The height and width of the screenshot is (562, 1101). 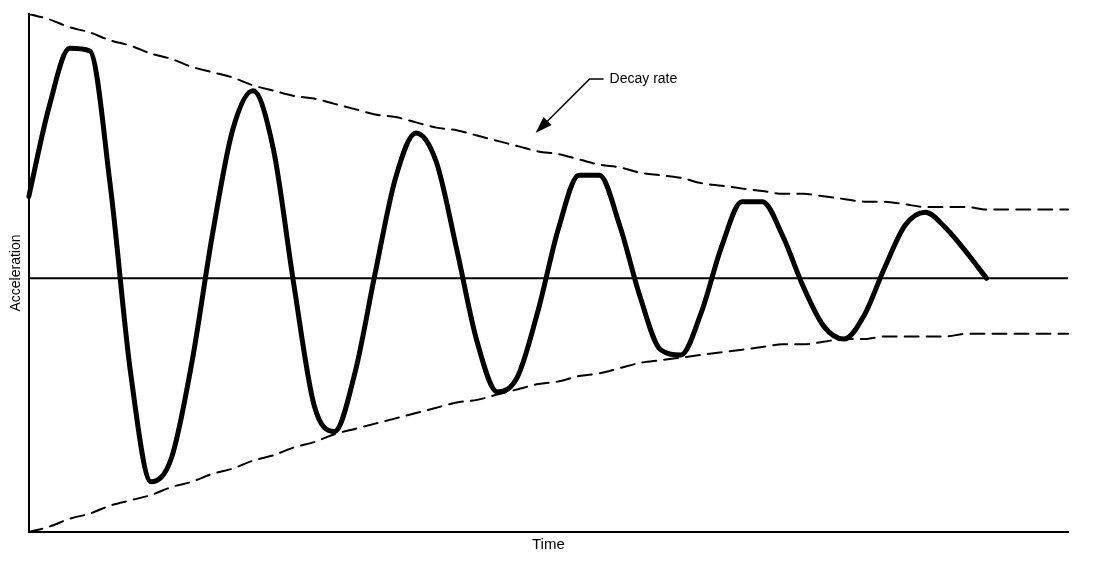 I want to click on annotation: Decay rate, so click(x=643, y=77).